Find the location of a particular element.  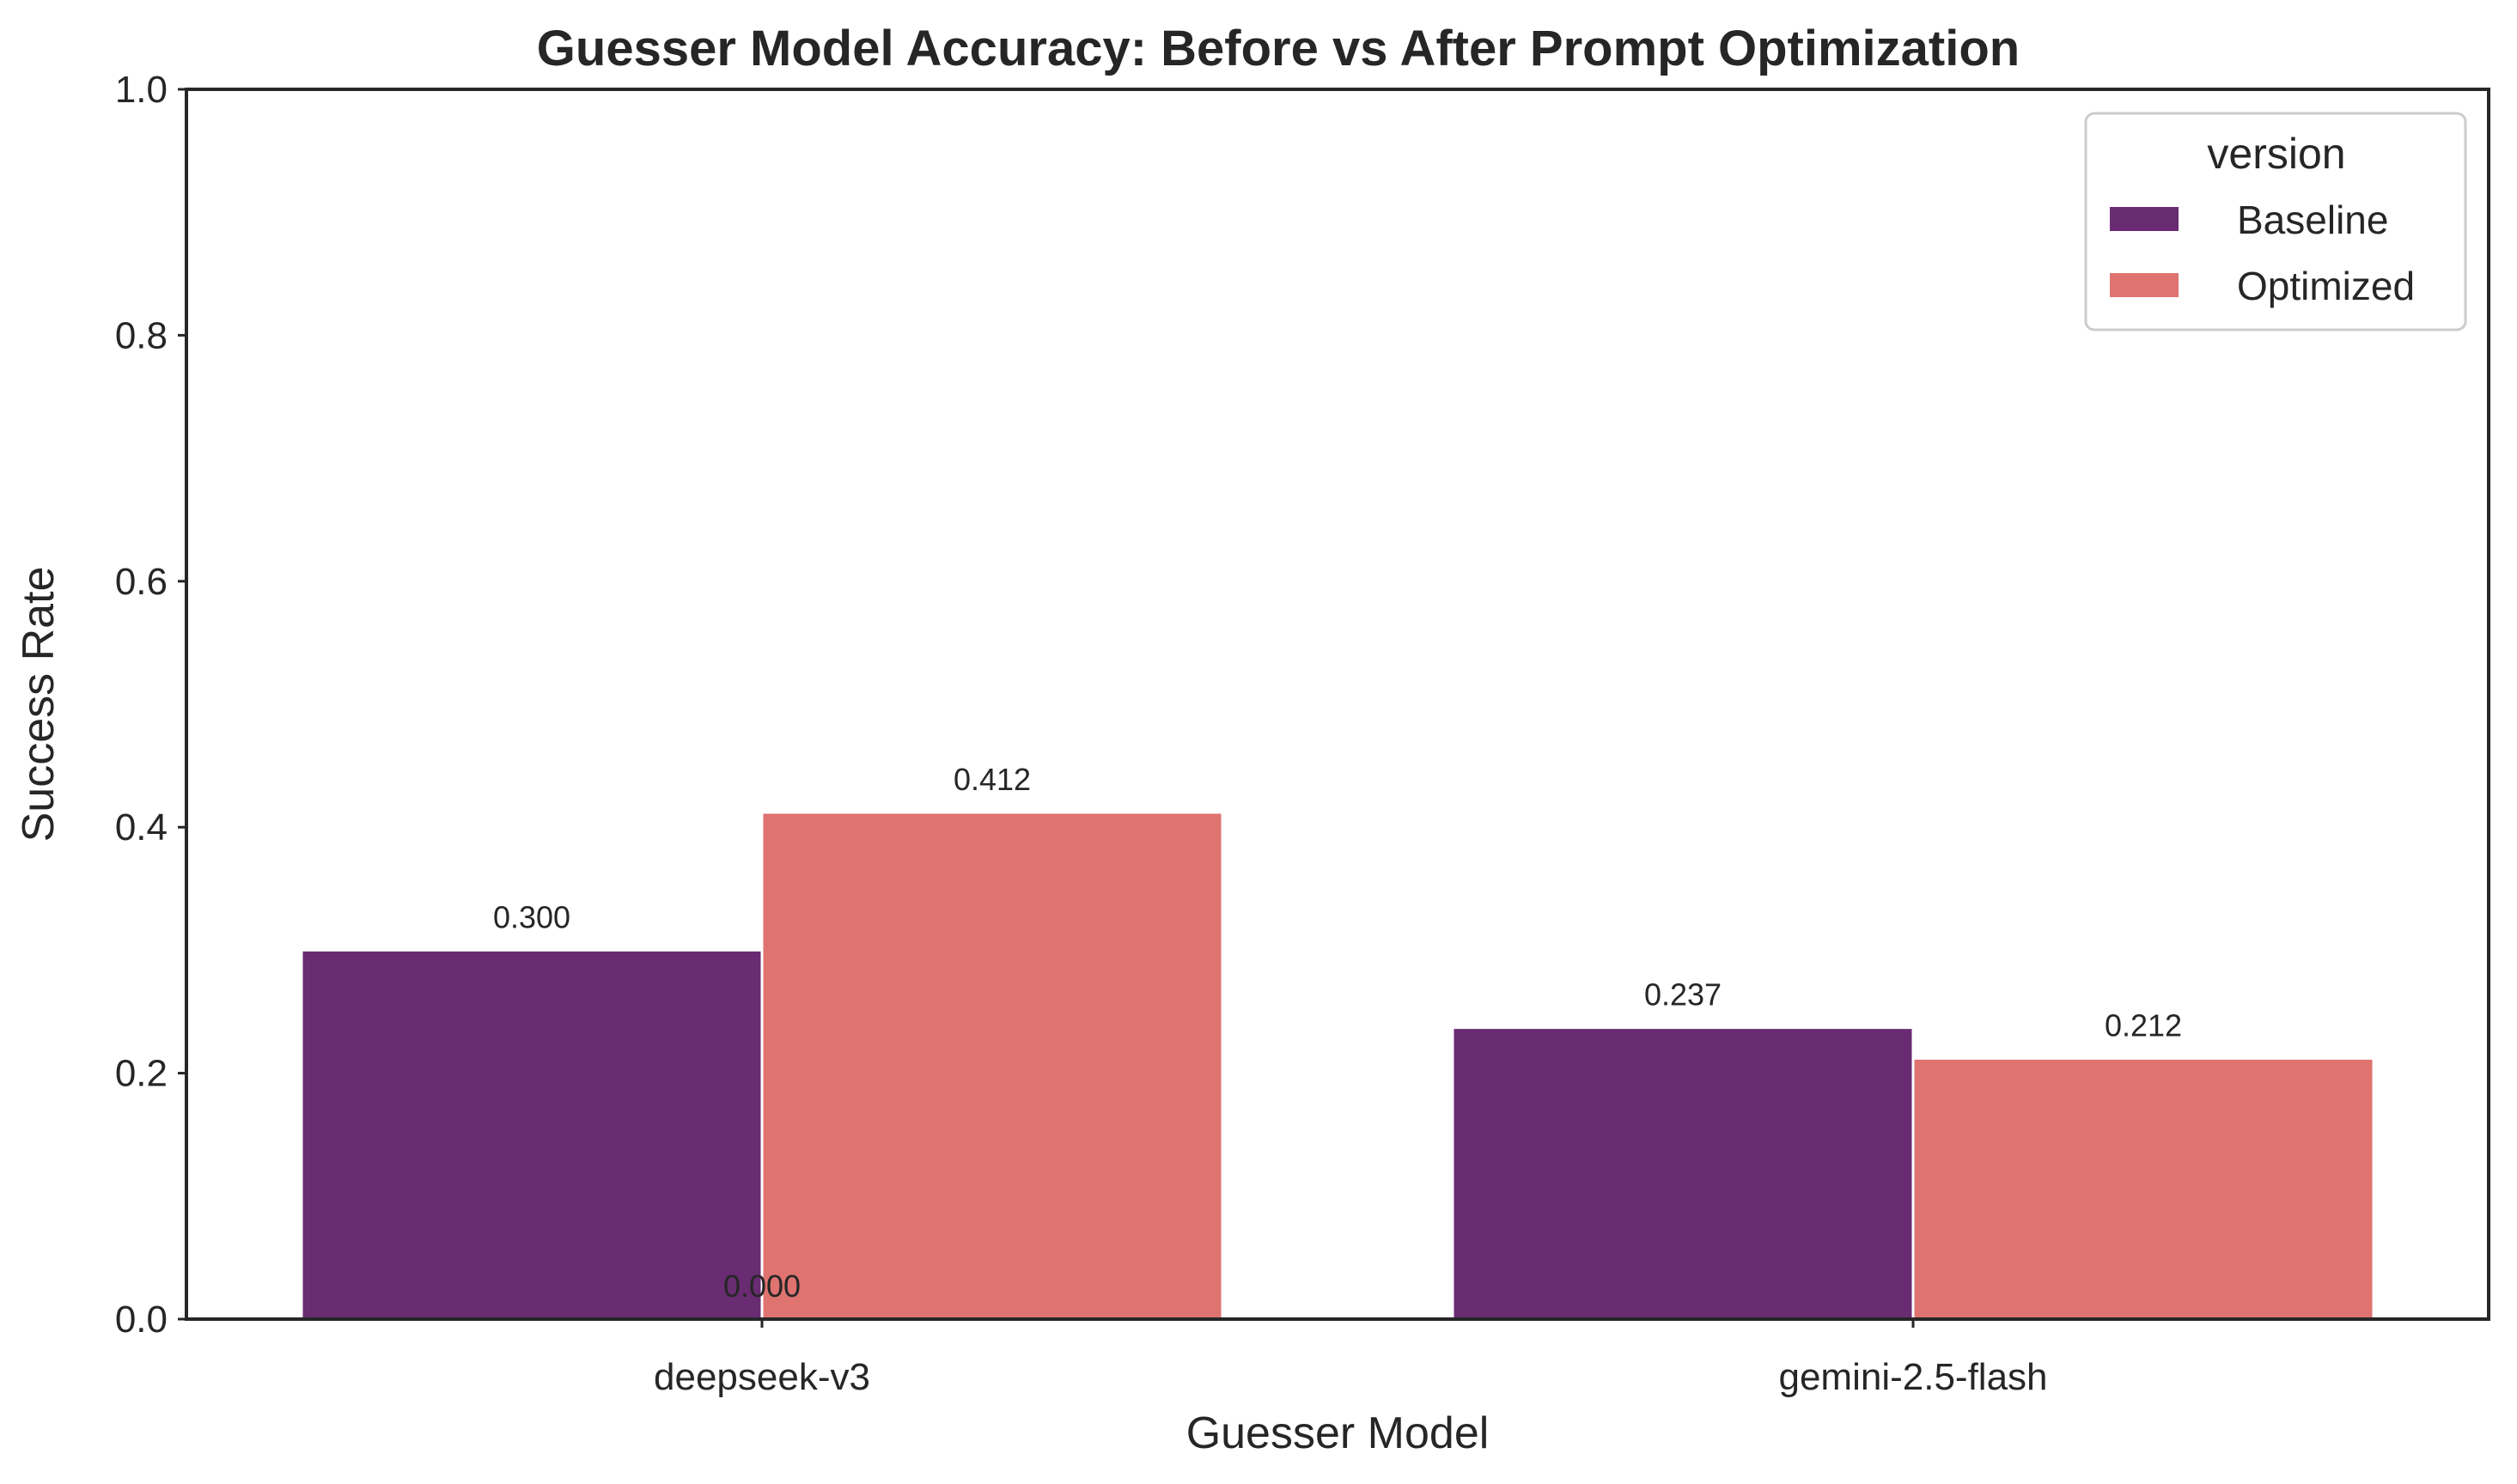

y-tick-label-0: 0.0 is located at coordinates (141, 1319).